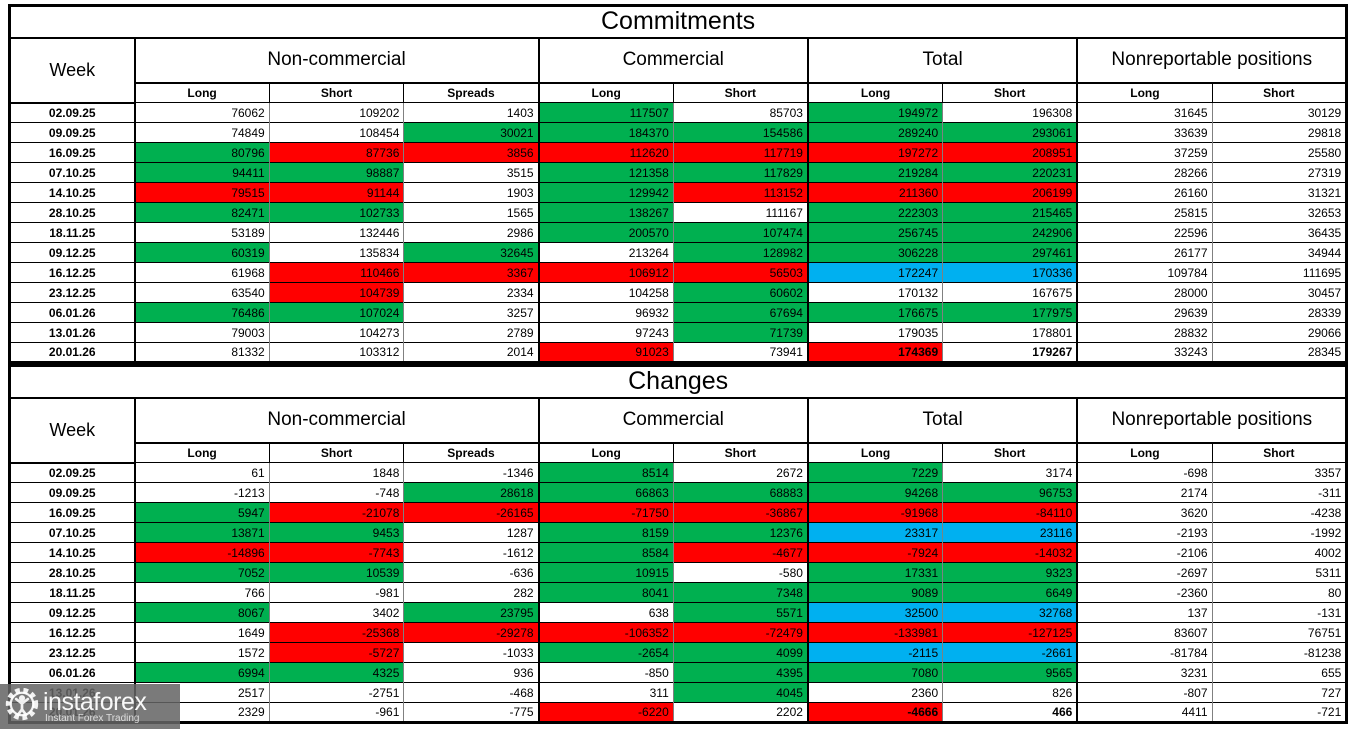 The height and width of the screenshot is (729, 1350). Describe the element at coordinates (874, 472) in the screenshot. I see `value-cell: 7229` at that location.